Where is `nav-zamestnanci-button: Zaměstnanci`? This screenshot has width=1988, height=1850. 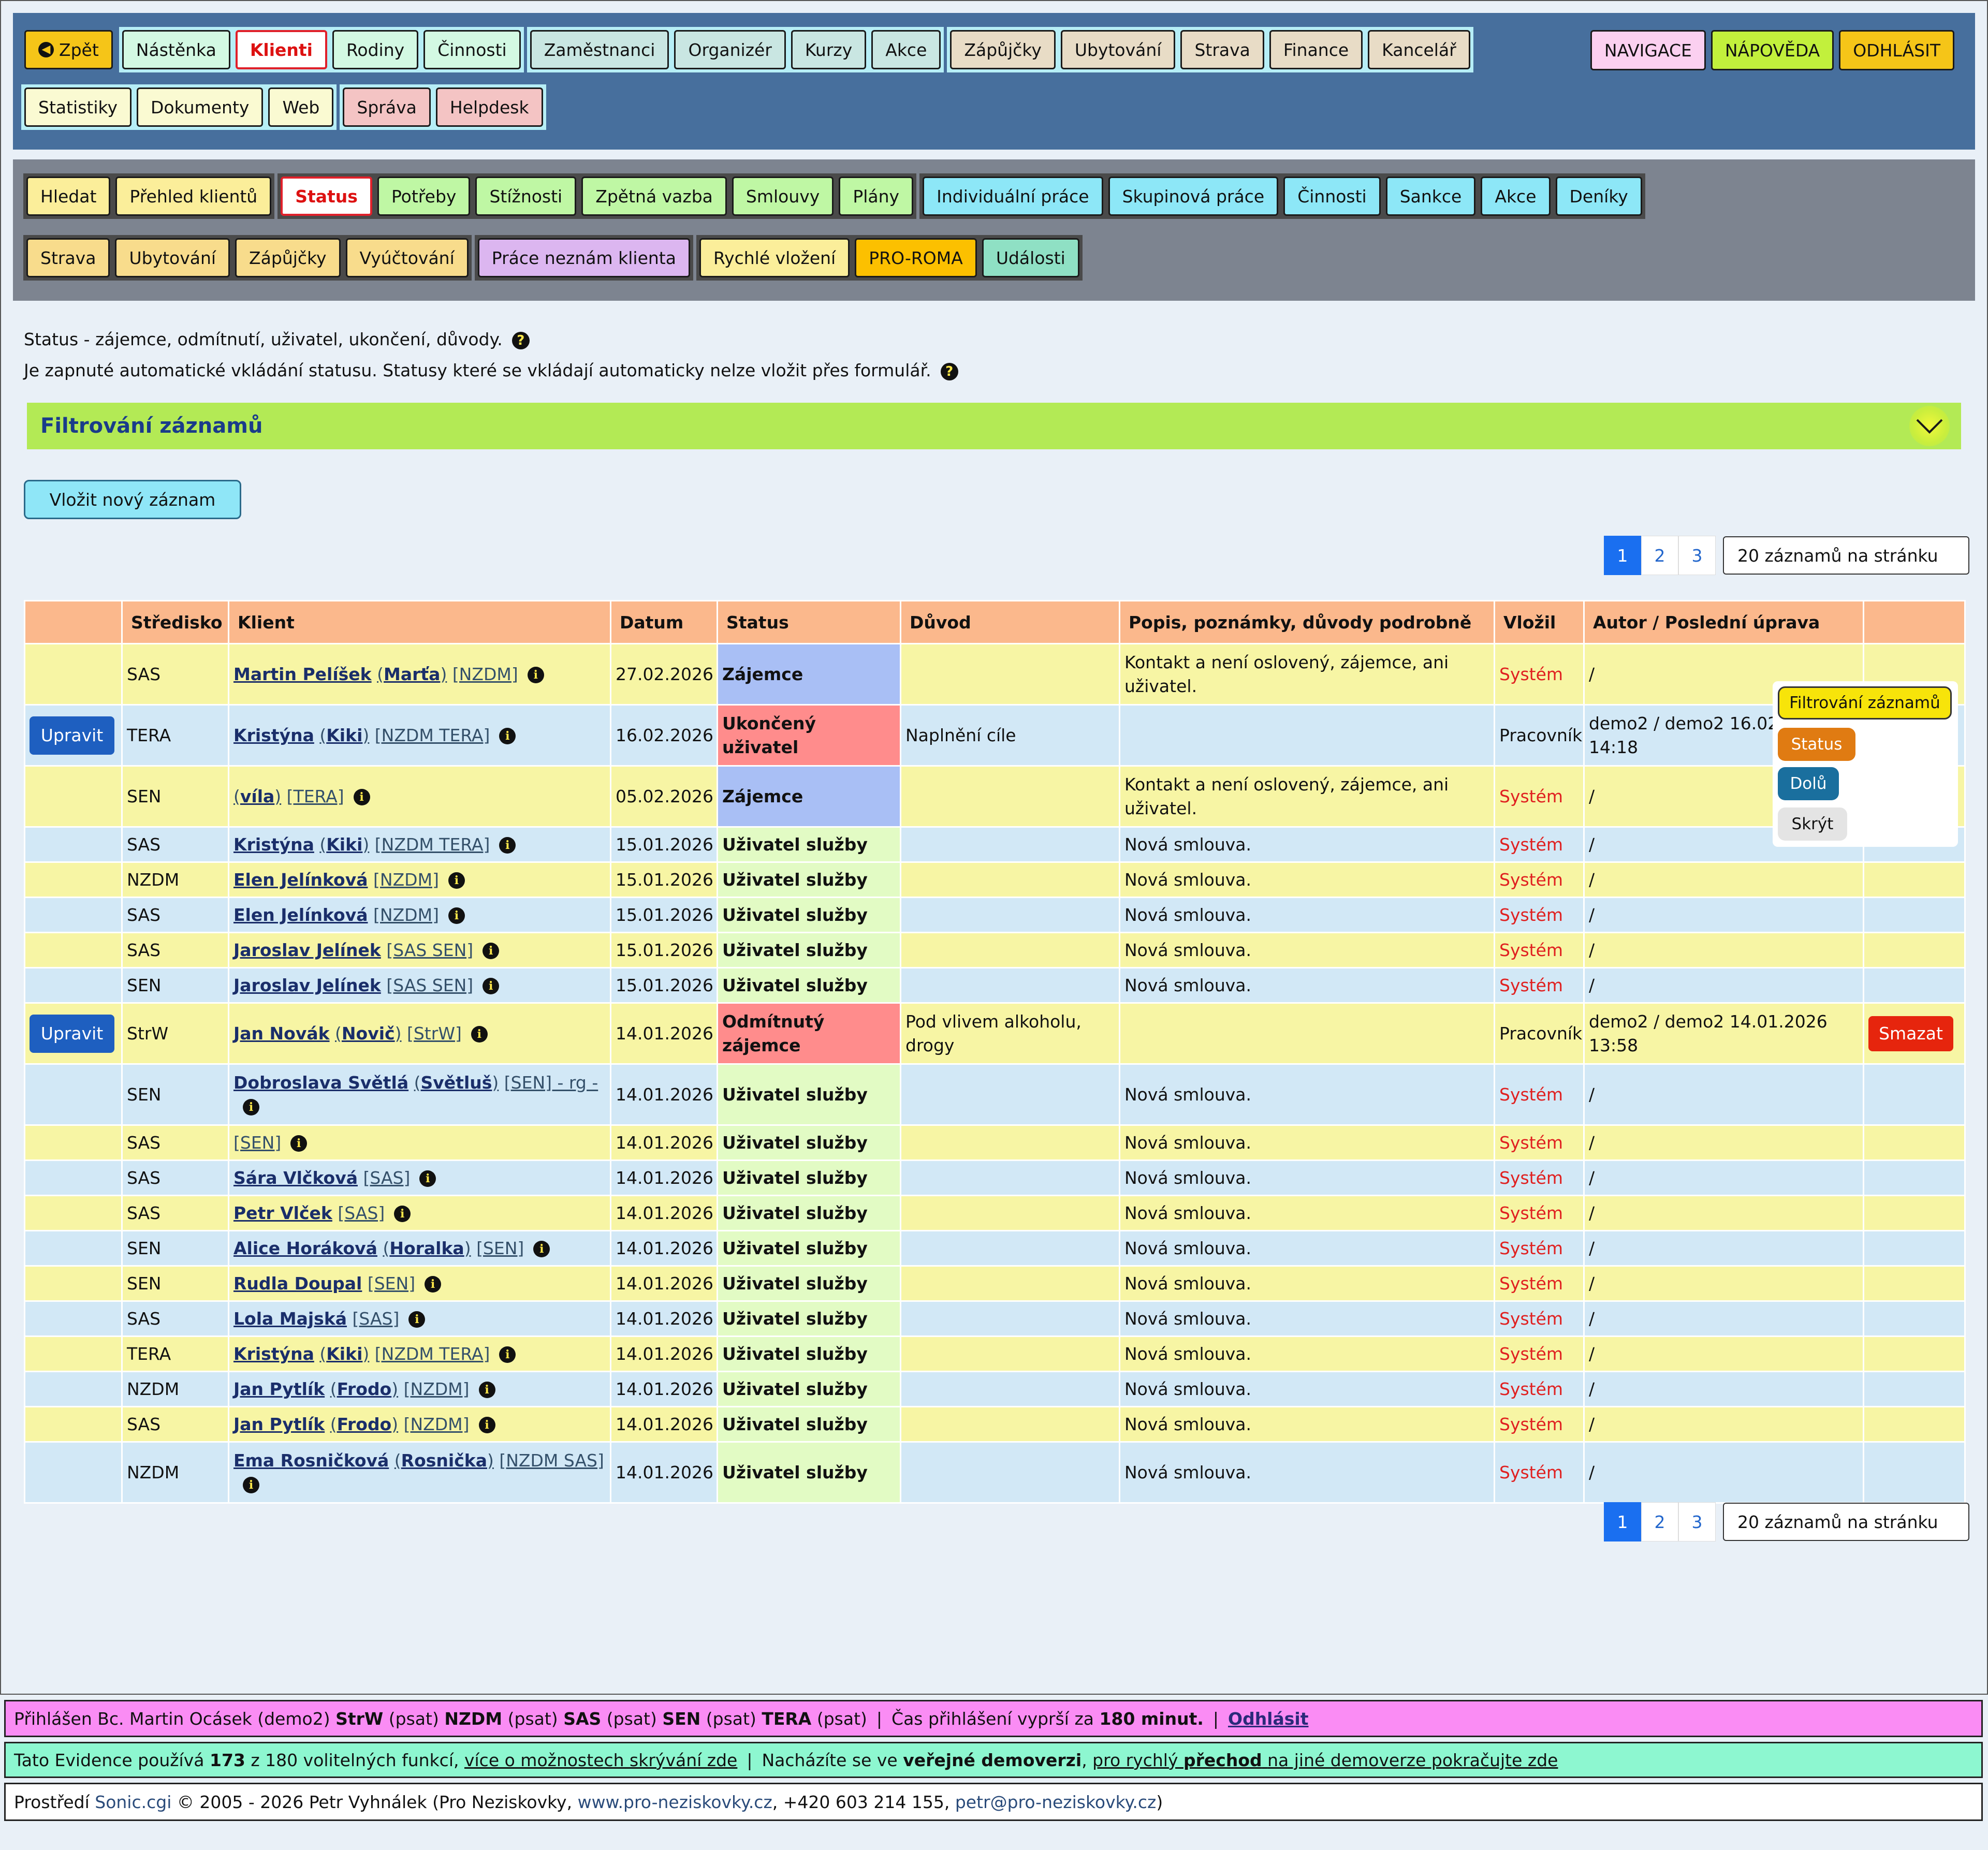 nav-zamestnanci-button: Zaměstnanci is located at coordinates (599, 49).